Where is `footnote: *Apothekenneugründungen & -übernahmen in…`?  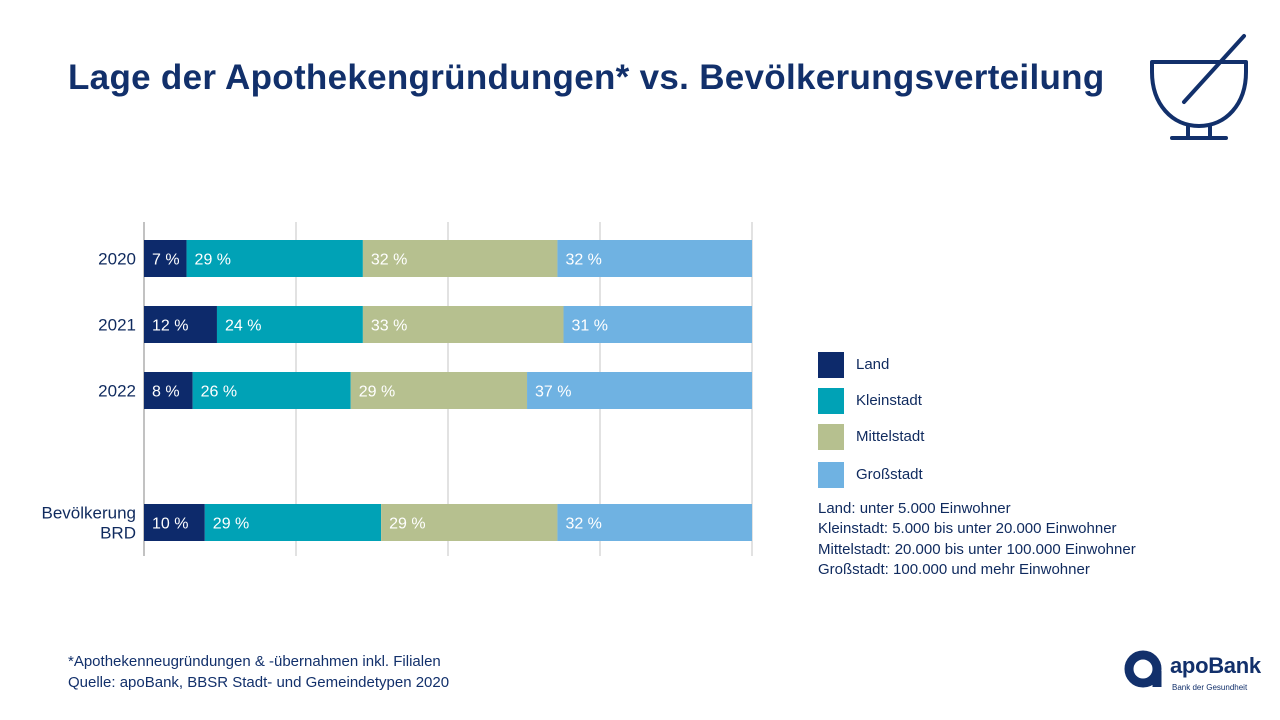 footnote: *Apothekenneugründungen & -übernahmen in… is located at coordinates (258, 672).